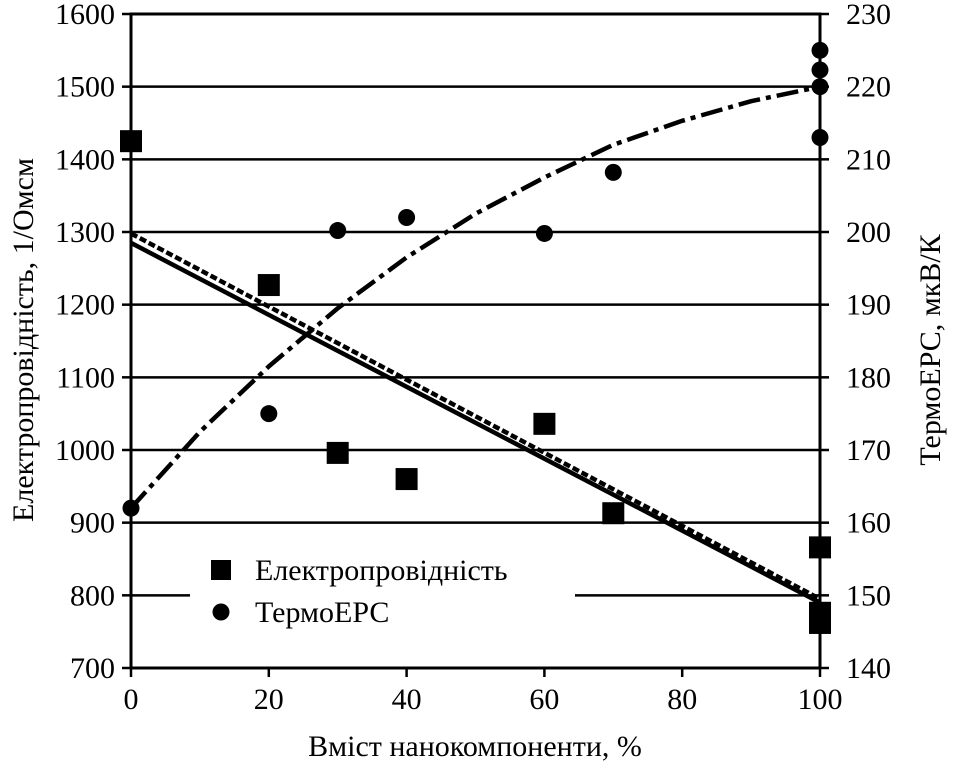  I want to click on y-right-tick-label: 150, so click(868, 595).